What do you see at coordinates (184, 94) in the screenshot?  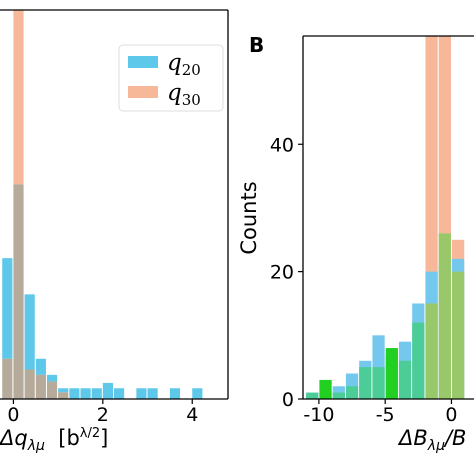 I see `legend-label-q30: q30` at bounding box center [184, 94].